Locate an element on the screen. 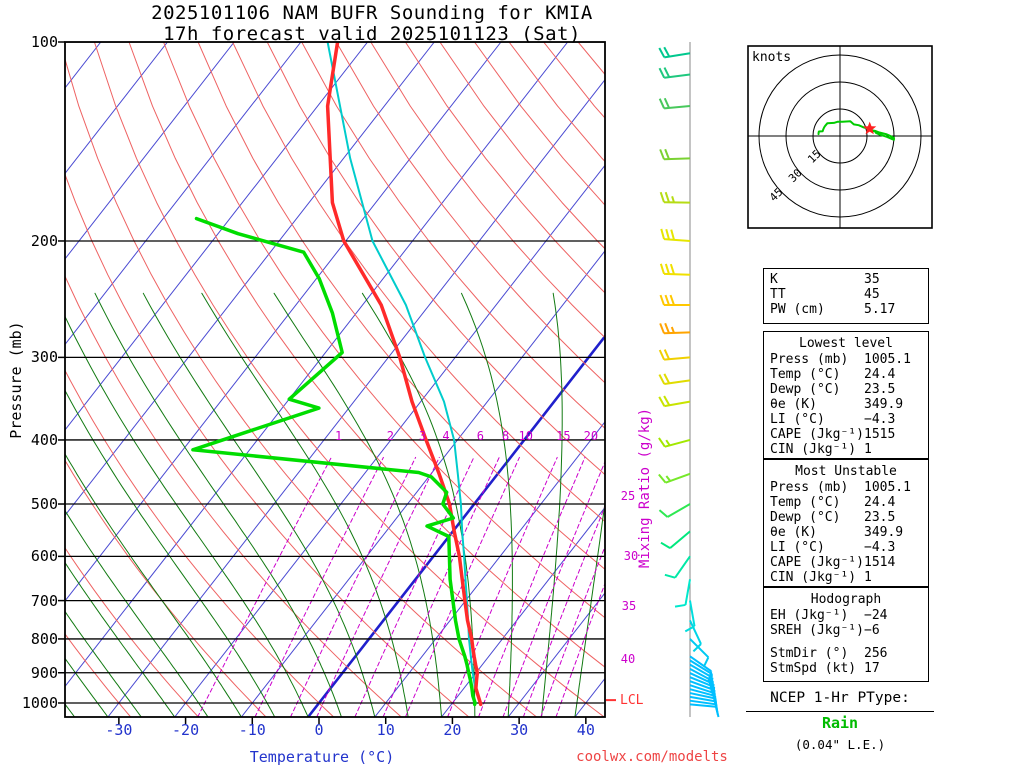  mixing-ratio-value-label: 25 is located at coordinates (628, 496).